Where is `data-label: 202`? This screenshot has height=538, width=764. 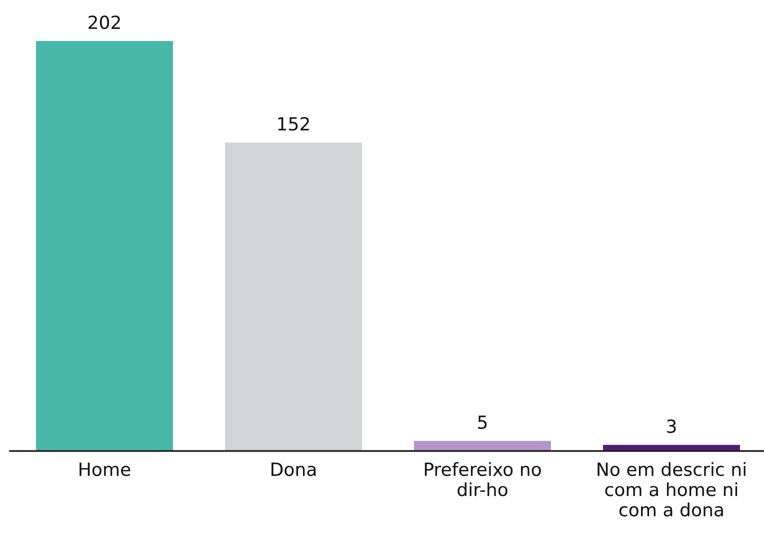
data-label: 202 is located at coordinates (104, 23).